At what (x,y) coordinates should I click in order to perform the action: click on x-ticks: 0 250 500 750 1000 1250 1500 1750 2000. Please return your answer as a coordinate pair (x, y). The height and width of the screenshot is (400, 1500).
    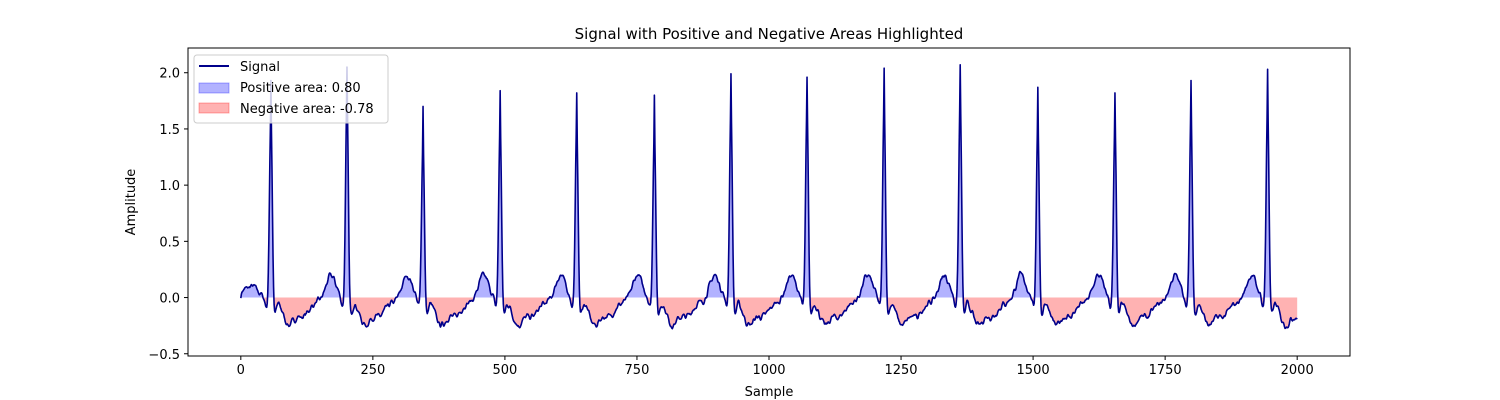
    Looking at the image, I should click on (775, 367).